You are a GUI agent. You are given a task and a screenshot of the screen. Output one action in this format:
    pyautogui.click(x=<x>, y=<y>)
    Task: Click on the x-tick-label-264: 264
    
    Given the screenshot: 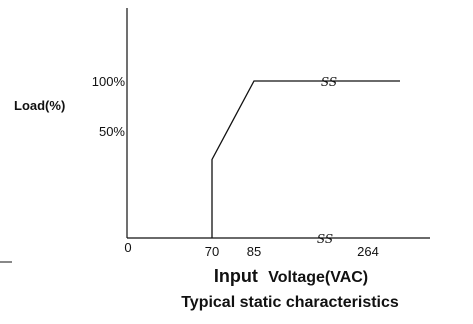 What is the action you would take?
    pyautogui.click(x=368, y=251)
    